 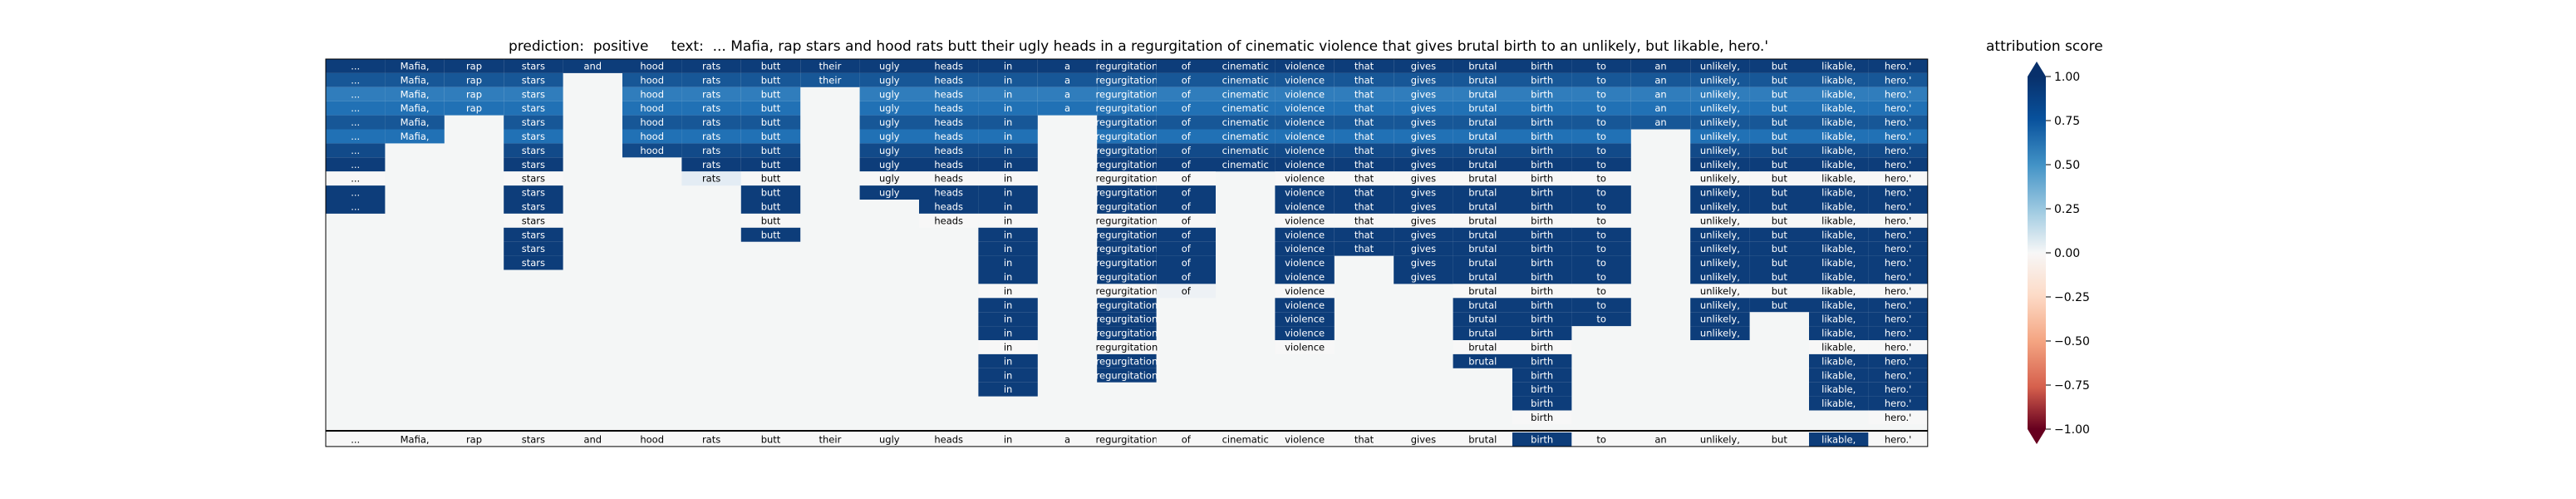 I want to click on heatmap-token-label: of, so click(x=1187, y=220).